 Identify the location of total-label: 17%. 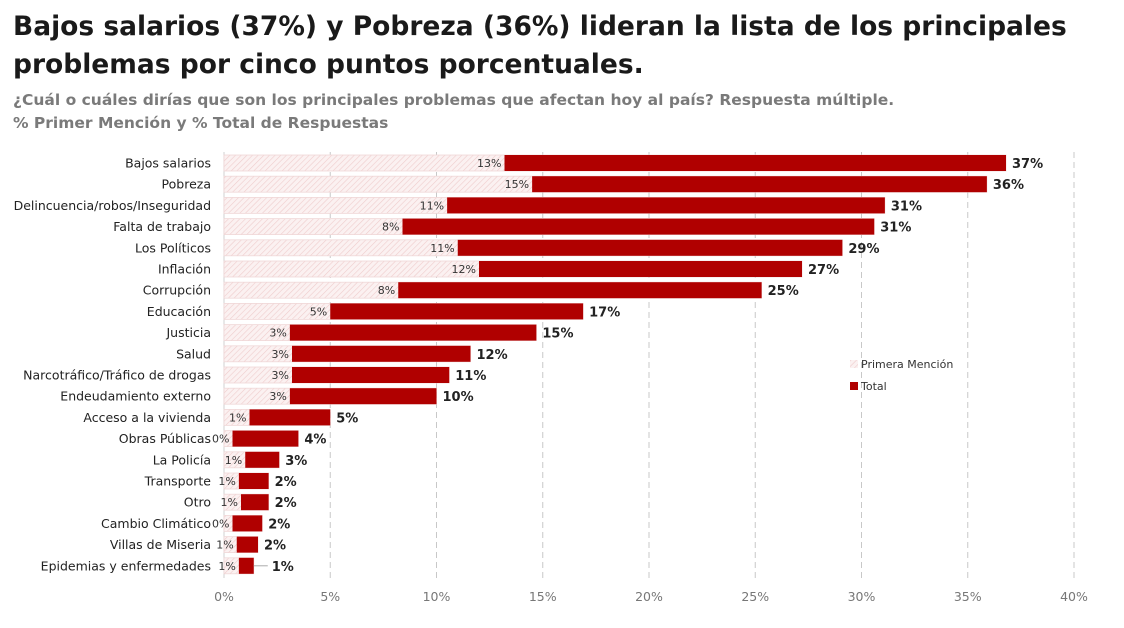
(604, 312).